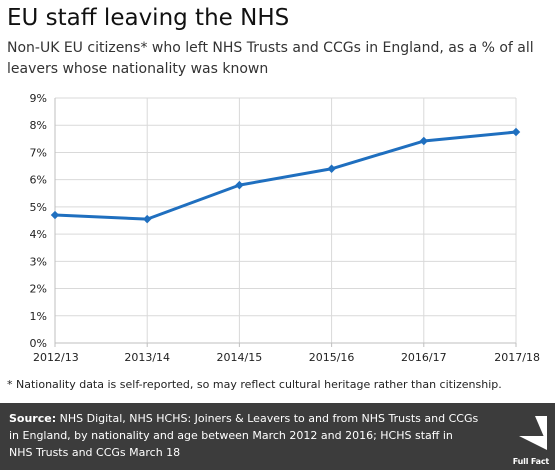 Image resolution: width=555 pixels, height=470 pixels. I want to click on x-tick-label: 2016/17, so click(424, 357).